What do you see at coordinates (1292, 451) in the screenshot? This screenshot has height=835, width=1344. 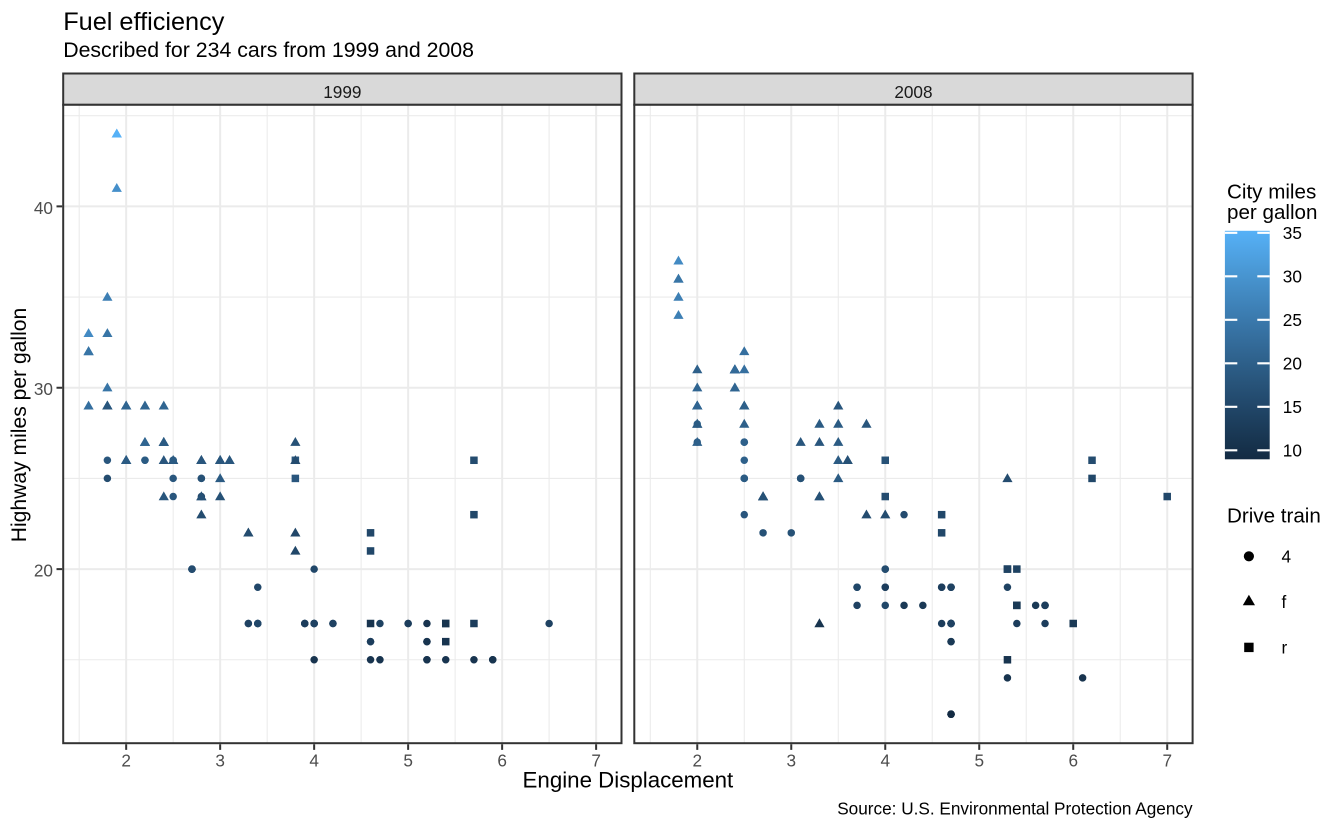 I see `svg-text: 10` at bounding box center [1292, 451].